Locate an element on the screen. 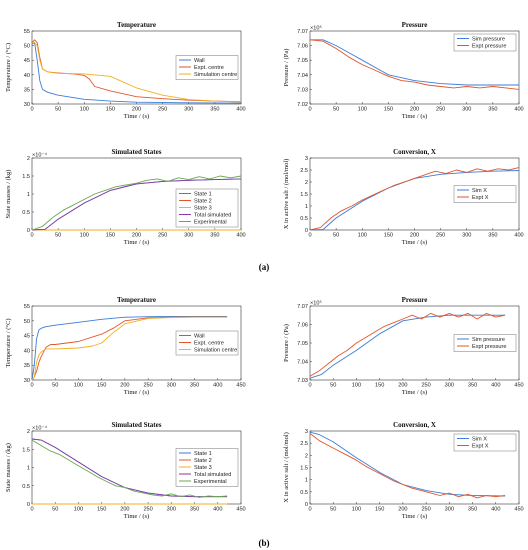 This screenshot has height=550, width=528. legend-label: Simulation centre is located at coordinates (215, 351).